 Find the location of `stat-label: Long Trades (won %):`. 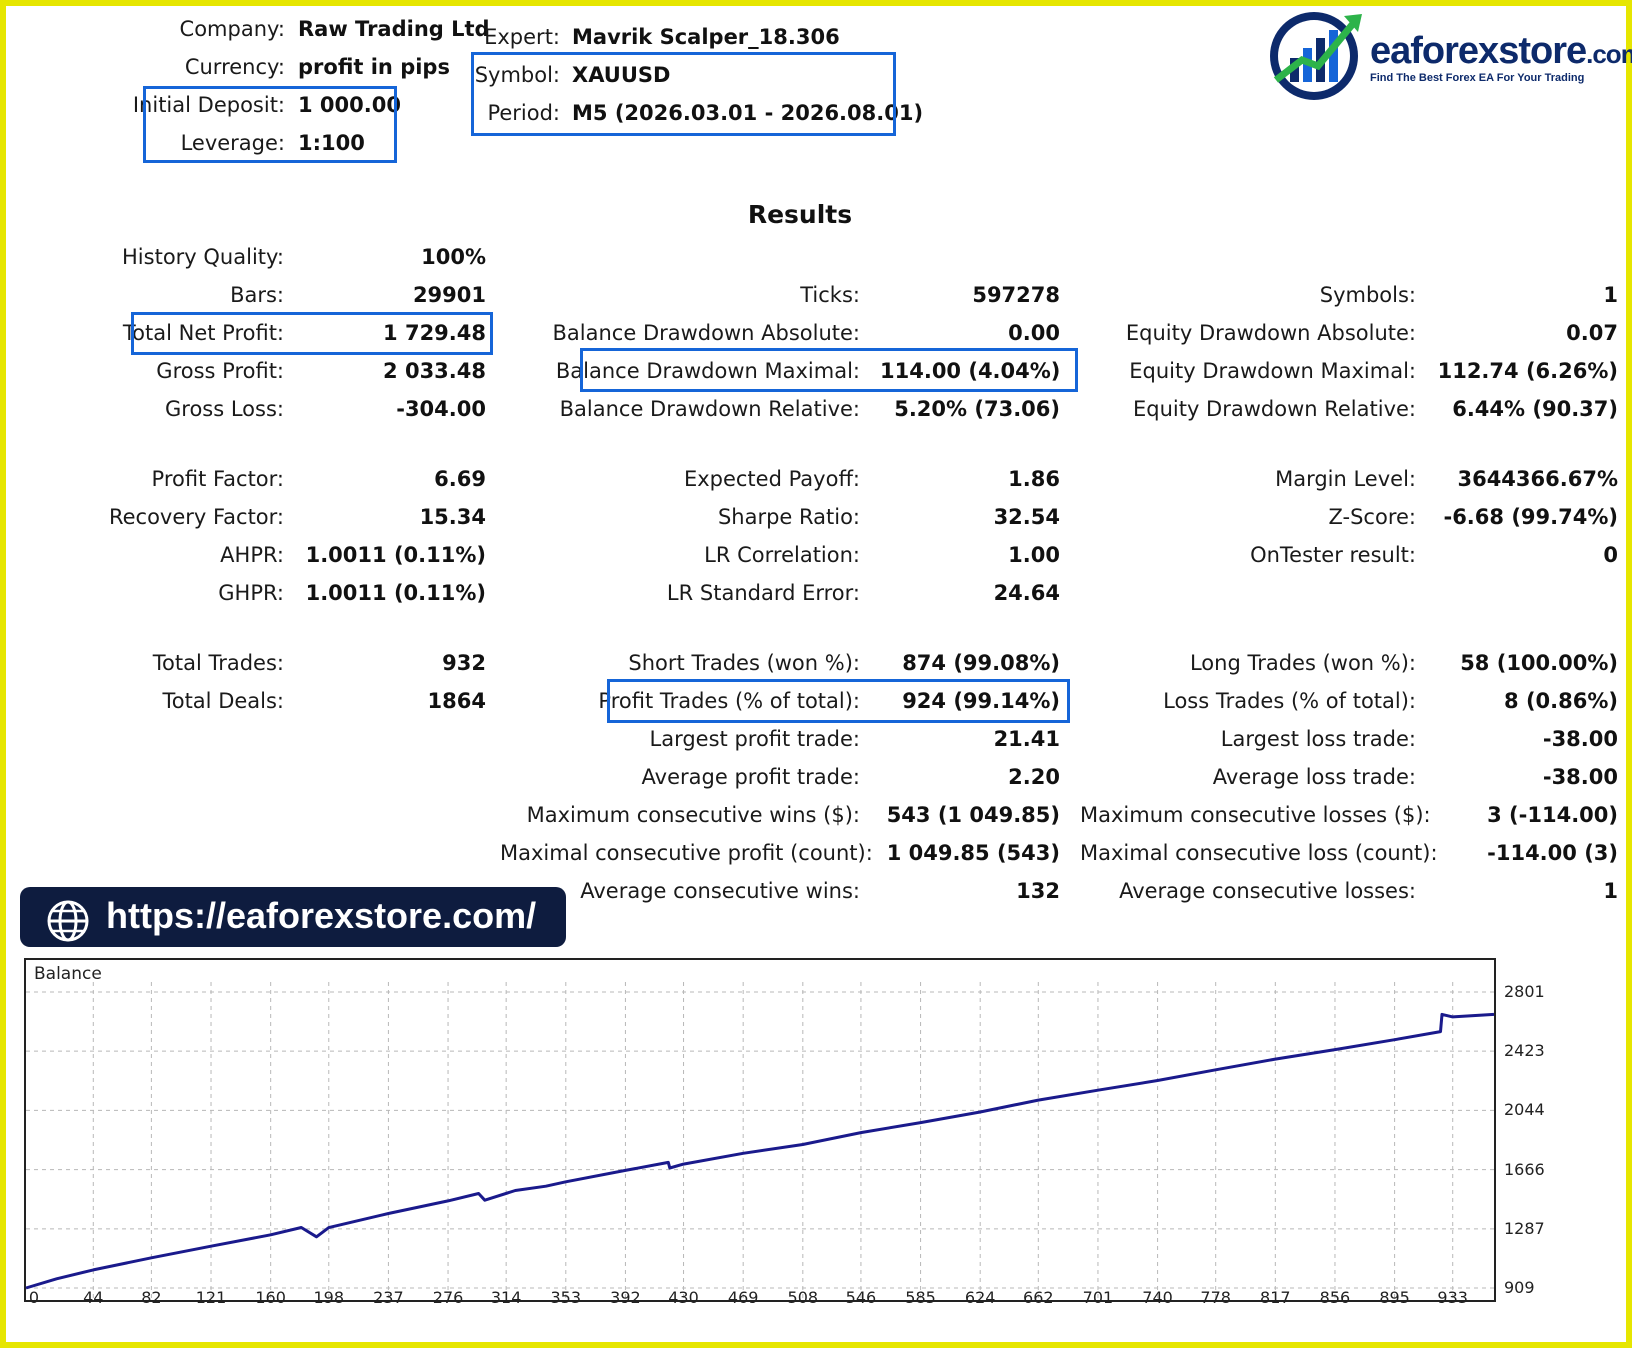

stat-label: Long Trades (won %): is located at coordinates (1302, 663).